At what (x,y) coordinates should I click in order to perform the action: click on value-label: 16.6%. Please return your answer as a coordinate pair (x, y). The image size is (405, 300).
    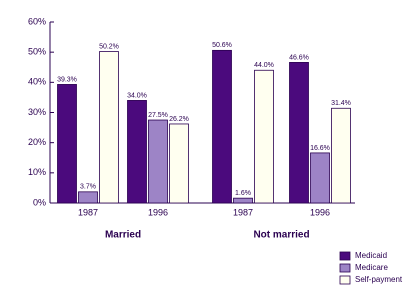
    Looking at the image, I should click on (320, 148).